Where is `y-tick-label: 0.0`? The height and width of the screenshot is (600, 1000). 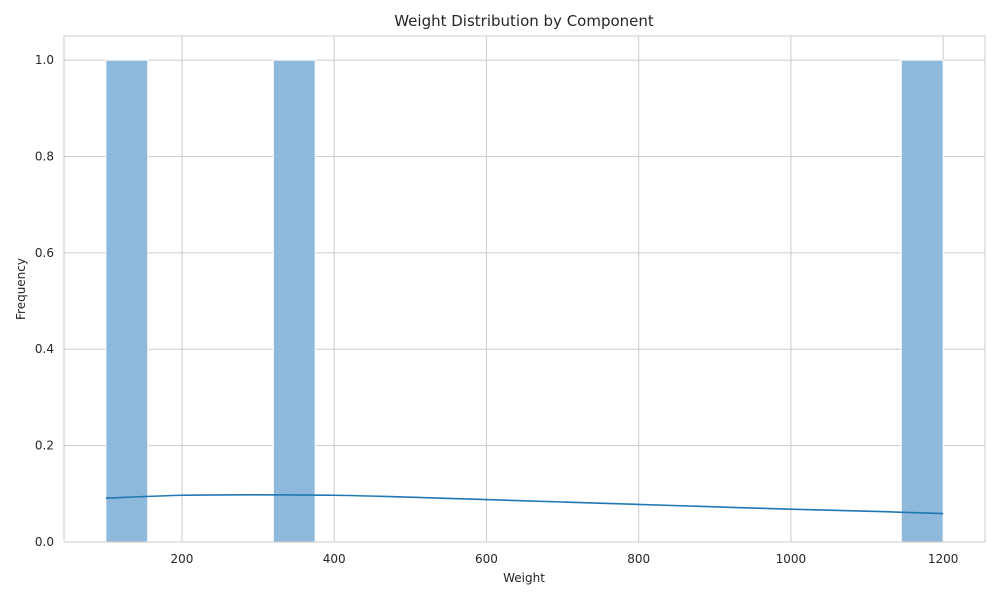
y-tick-label: 0.0 is located at coordinates (44, 542).